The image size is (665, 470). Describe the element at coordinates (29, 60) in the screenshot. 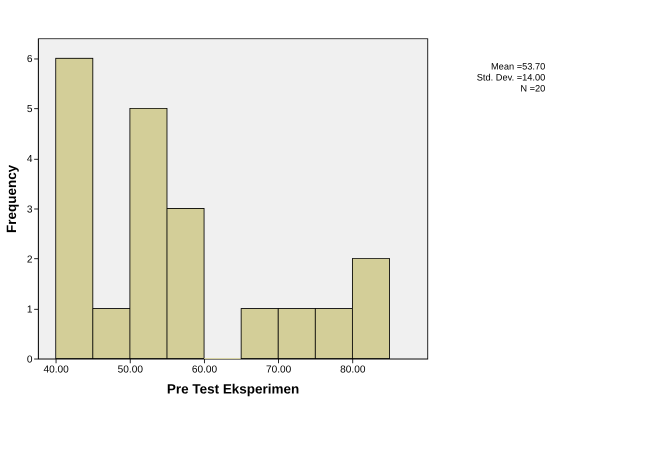

I see `y-tick-label: 6` at that location.